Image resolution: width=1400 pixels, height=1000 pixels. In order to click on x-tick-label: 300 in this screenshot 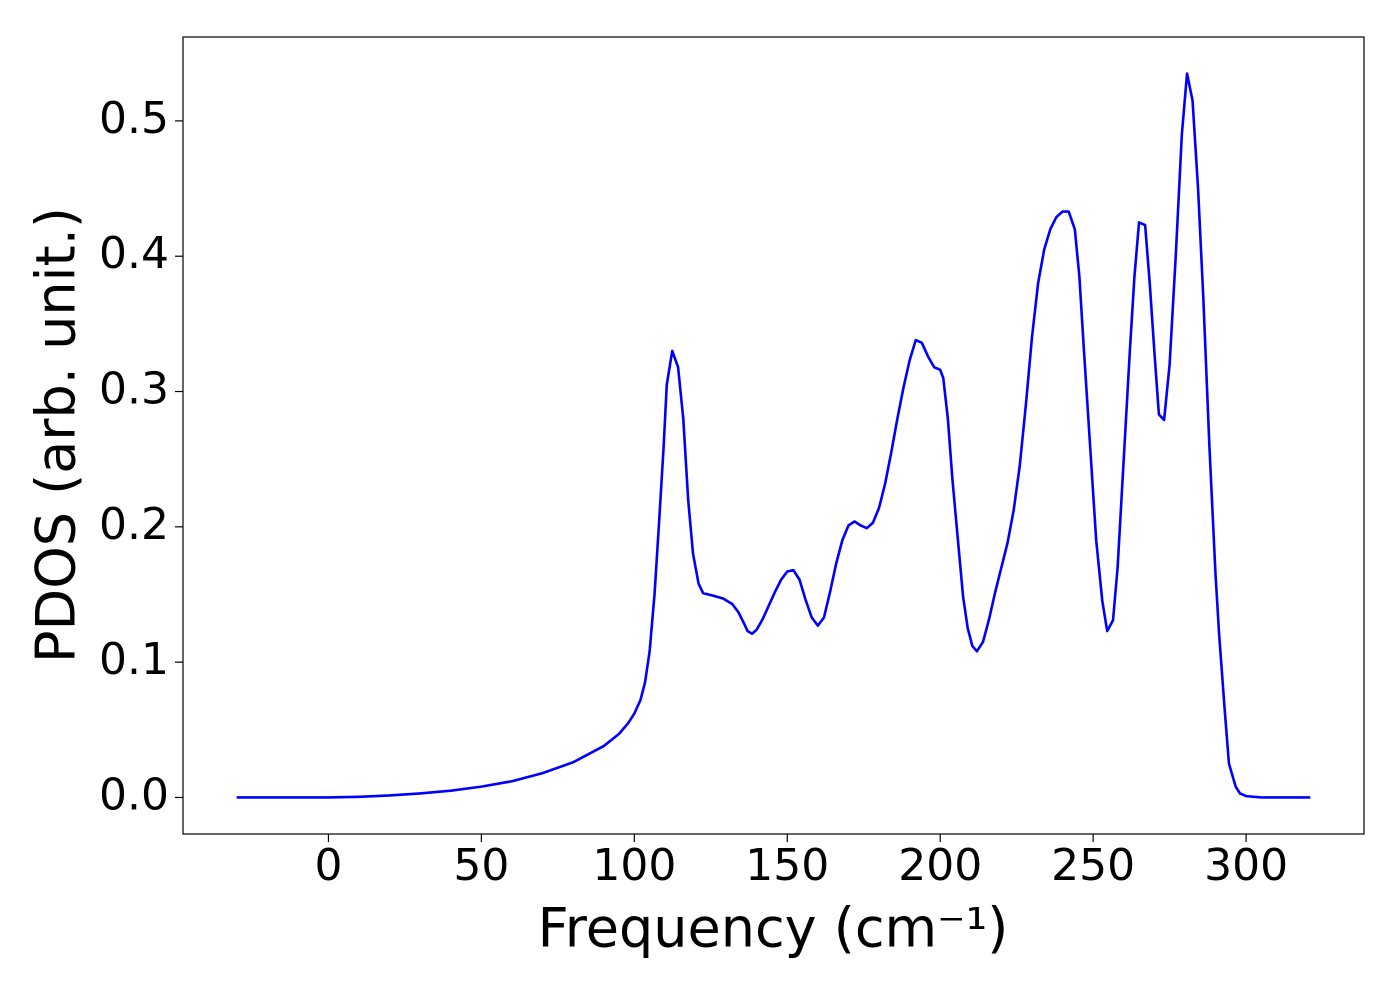, I will do `click(1246, 865)`.